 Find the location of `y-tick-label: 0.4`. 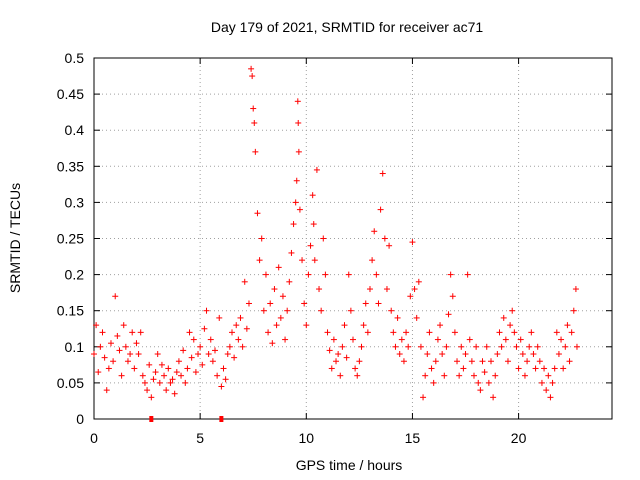

y-tick-label: 0.4 is located at coordinates (75, 130).